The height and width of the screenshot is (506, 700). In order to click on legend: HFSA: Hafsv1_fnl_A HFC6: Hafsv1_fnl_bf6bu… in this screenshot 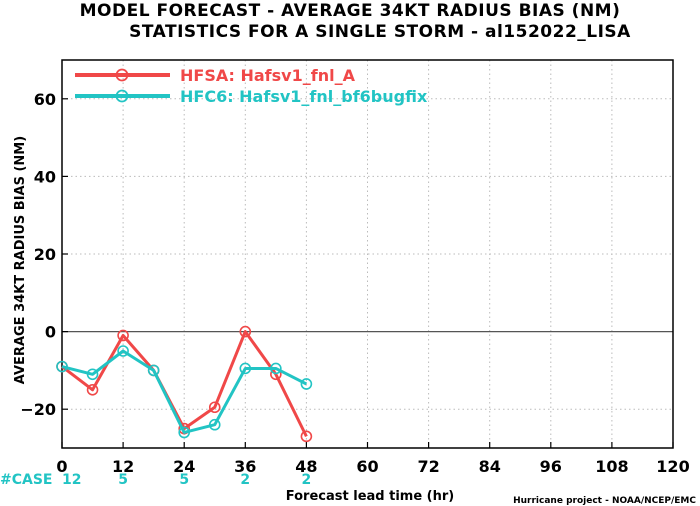, I will do `click(251, 86)`.